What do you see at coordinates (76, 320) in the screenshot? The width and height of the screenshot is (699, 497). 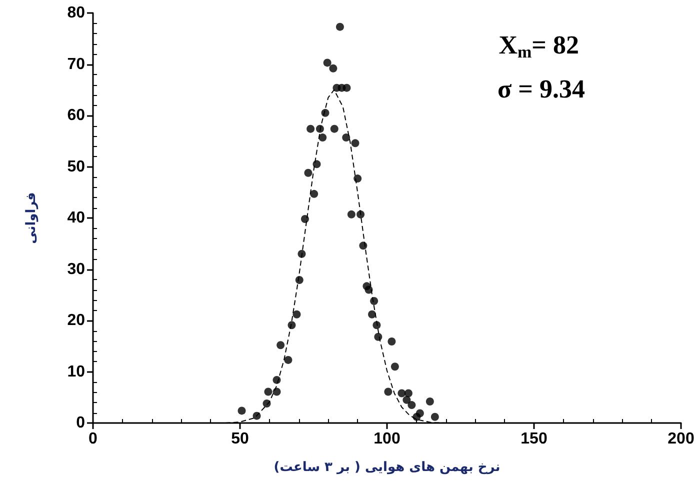 I see `y-tick-label: 20` at bounding box center [76, 320].